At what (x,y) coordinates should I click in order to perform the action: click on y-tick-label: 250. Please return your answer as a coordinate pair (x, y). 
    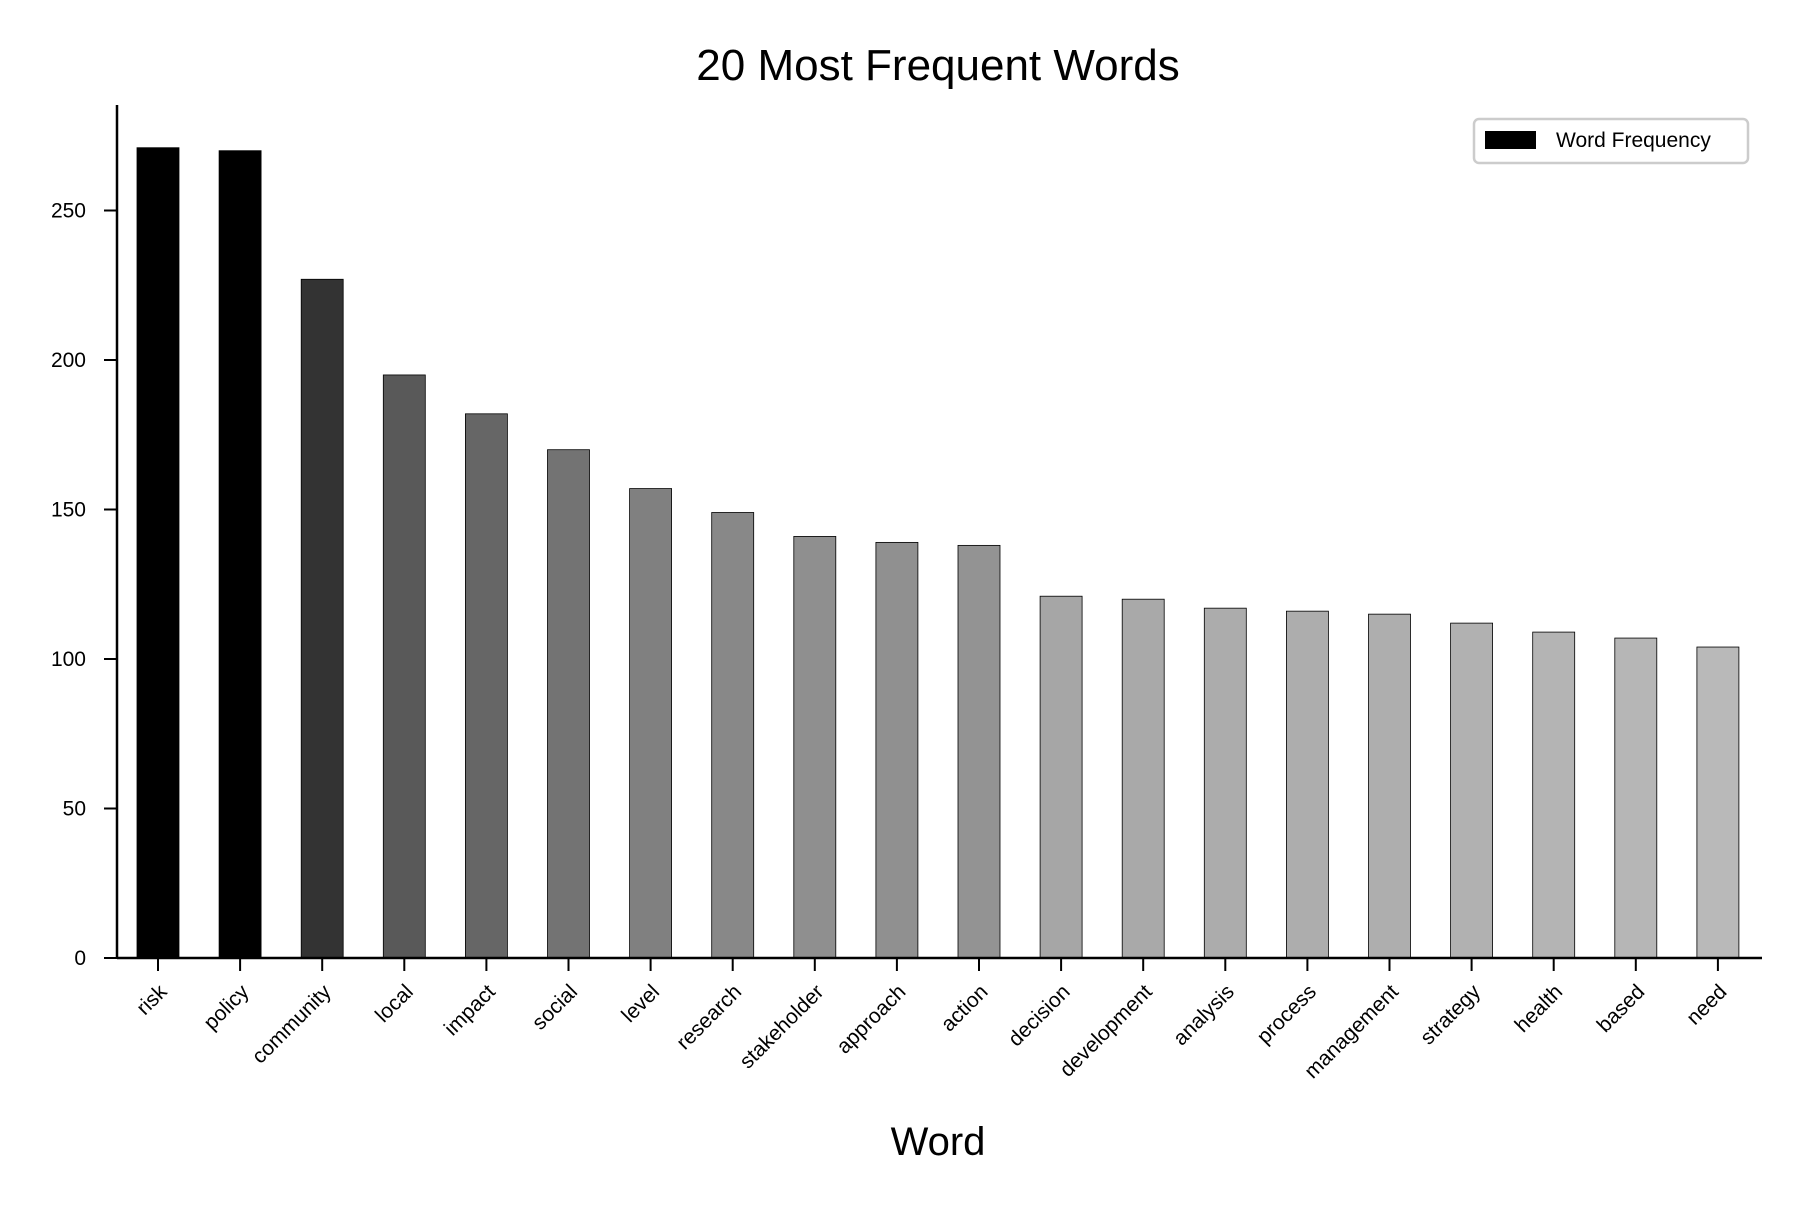
    Looking at the image, I should click on (68, 211).